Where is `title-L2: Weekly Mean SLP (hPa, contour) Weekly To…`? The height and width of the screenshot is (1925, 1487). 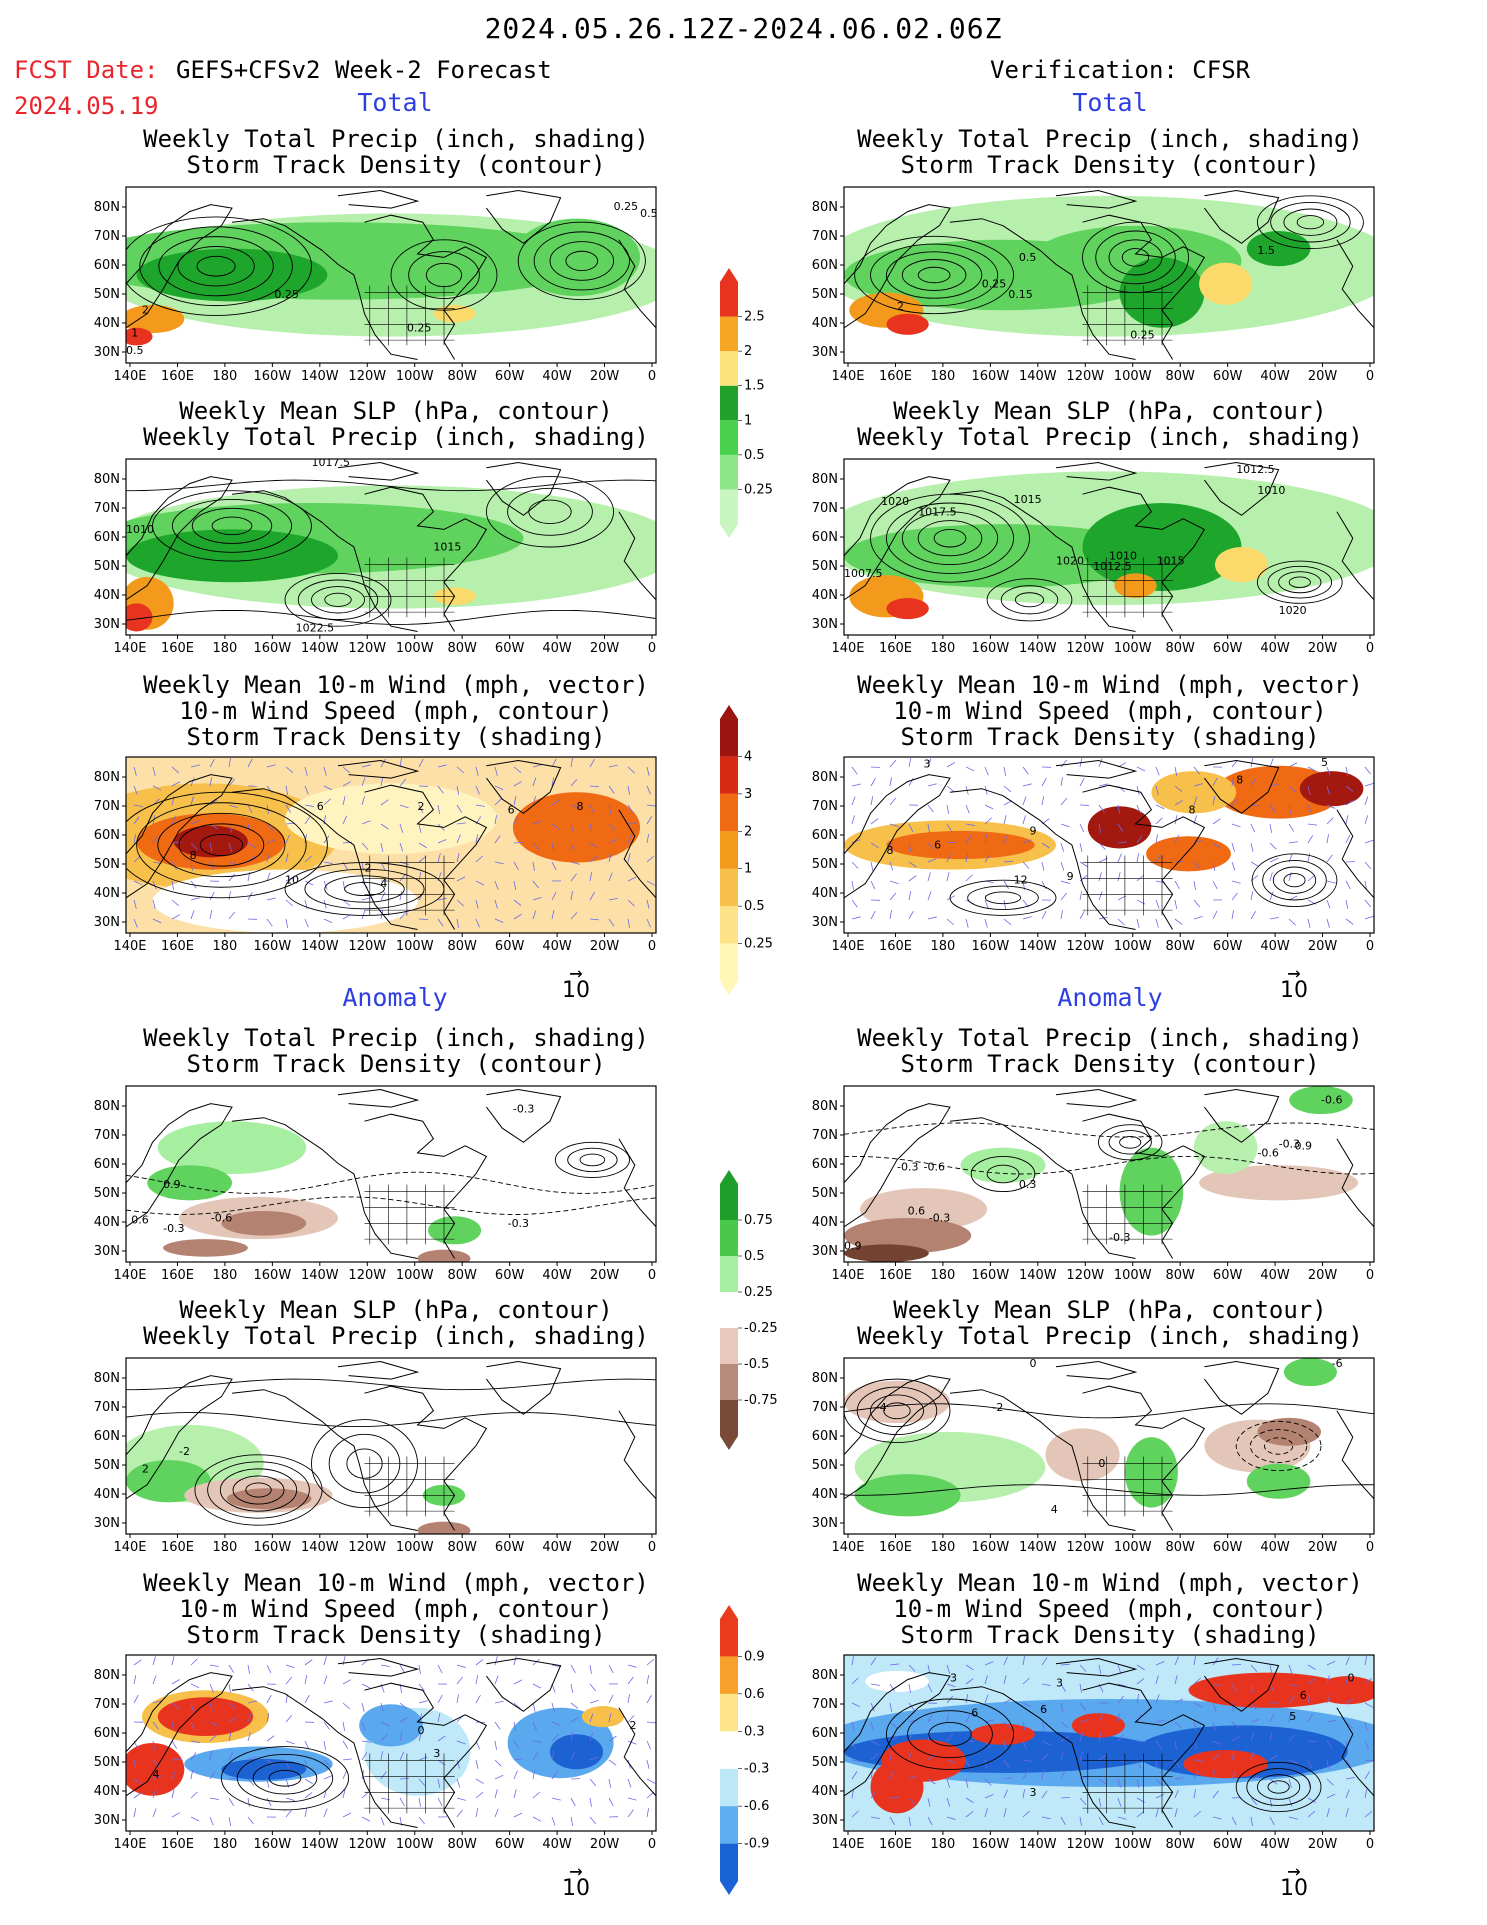 title-L2: Weekly Mean SLP (hPa, contour) Weekly To… is located at coordinates (396, 424).